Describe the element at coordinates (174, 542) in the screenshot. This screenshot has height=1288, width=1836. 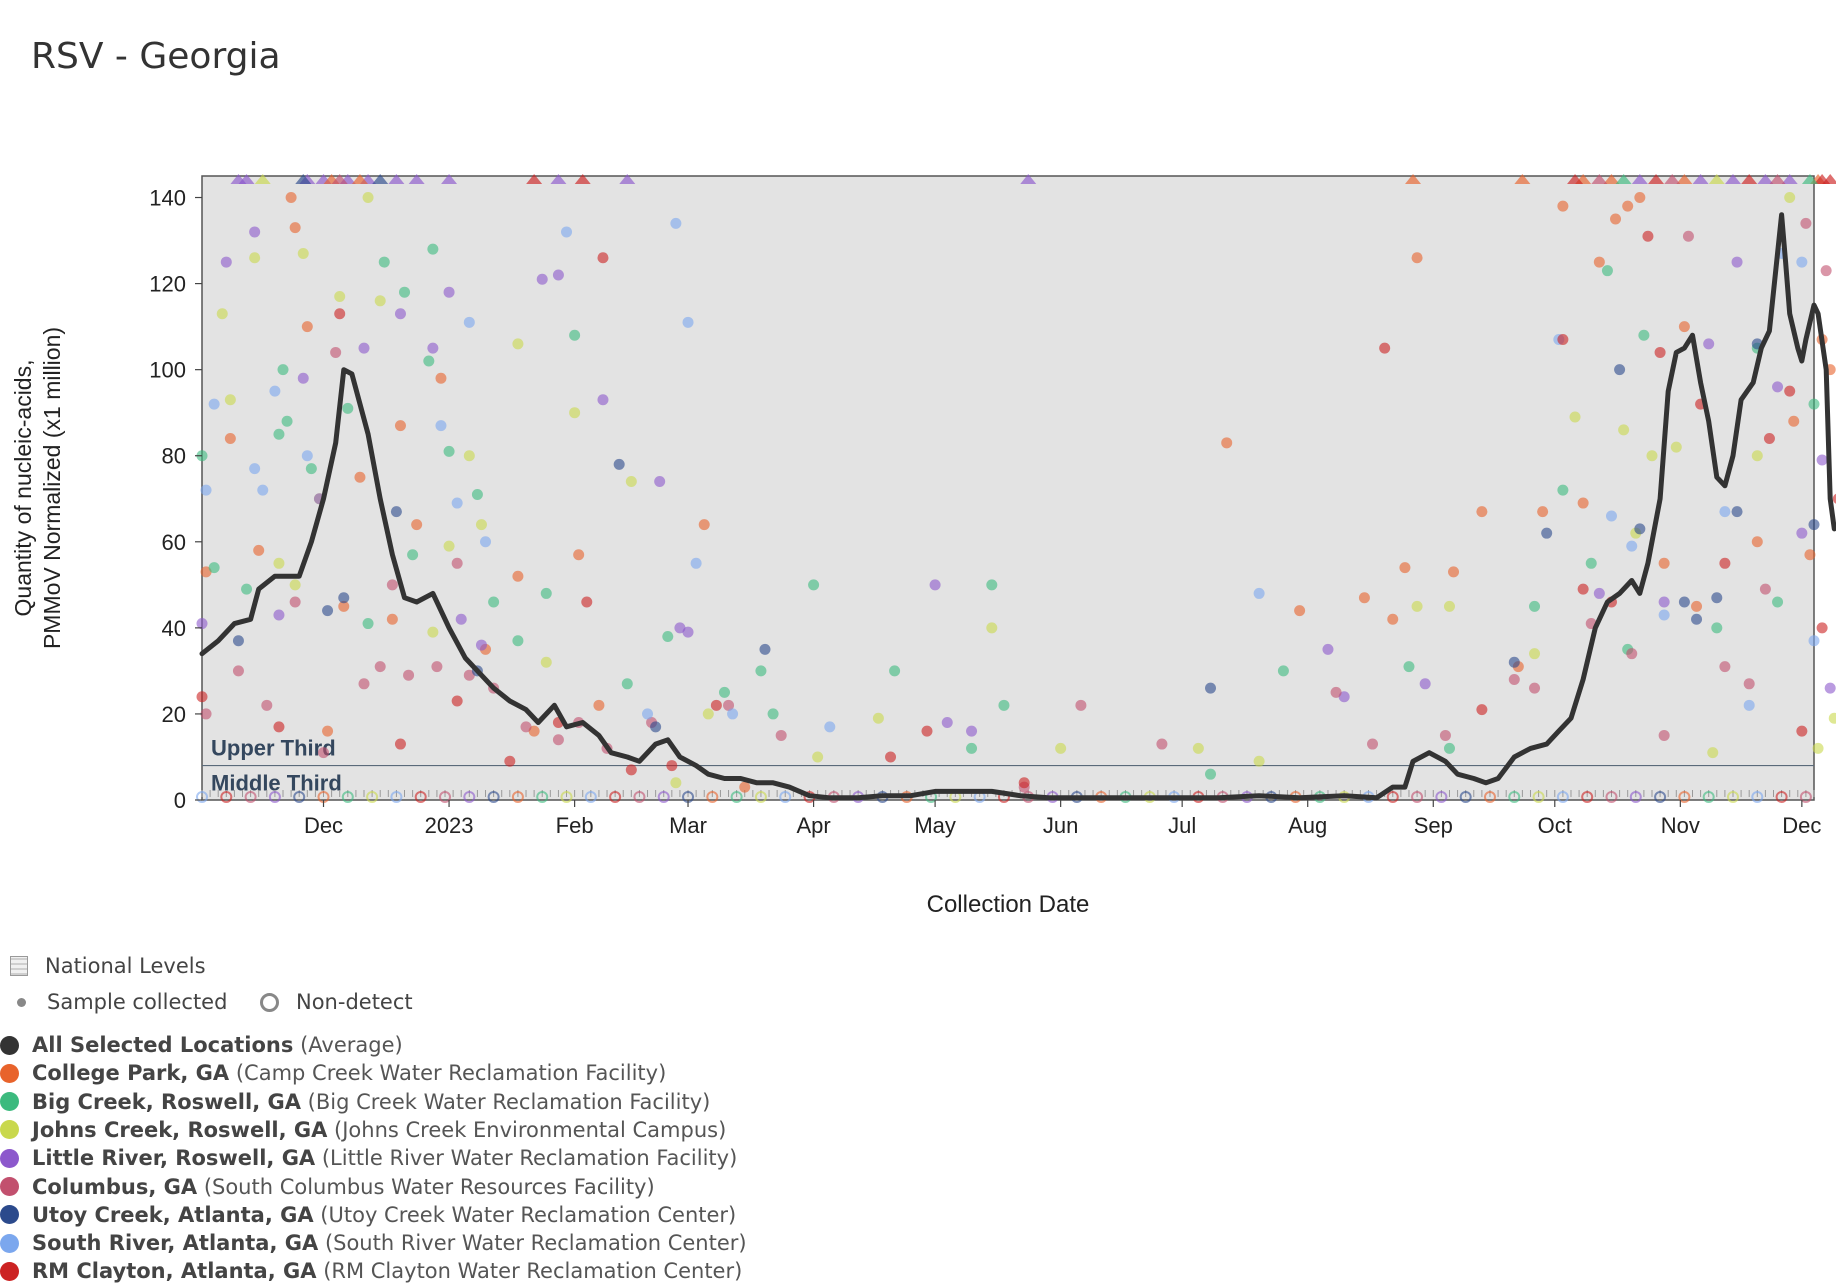
I see `y-tick-label: 60` at that location.